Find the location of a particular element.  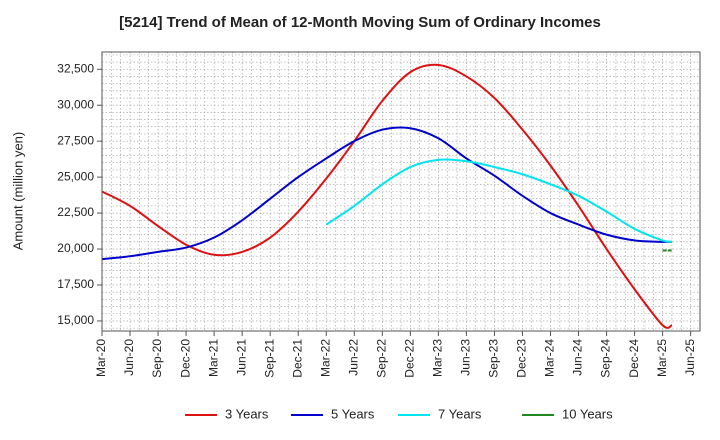

x-tick-label: Jun-21 is located at coordinates (241, 357).